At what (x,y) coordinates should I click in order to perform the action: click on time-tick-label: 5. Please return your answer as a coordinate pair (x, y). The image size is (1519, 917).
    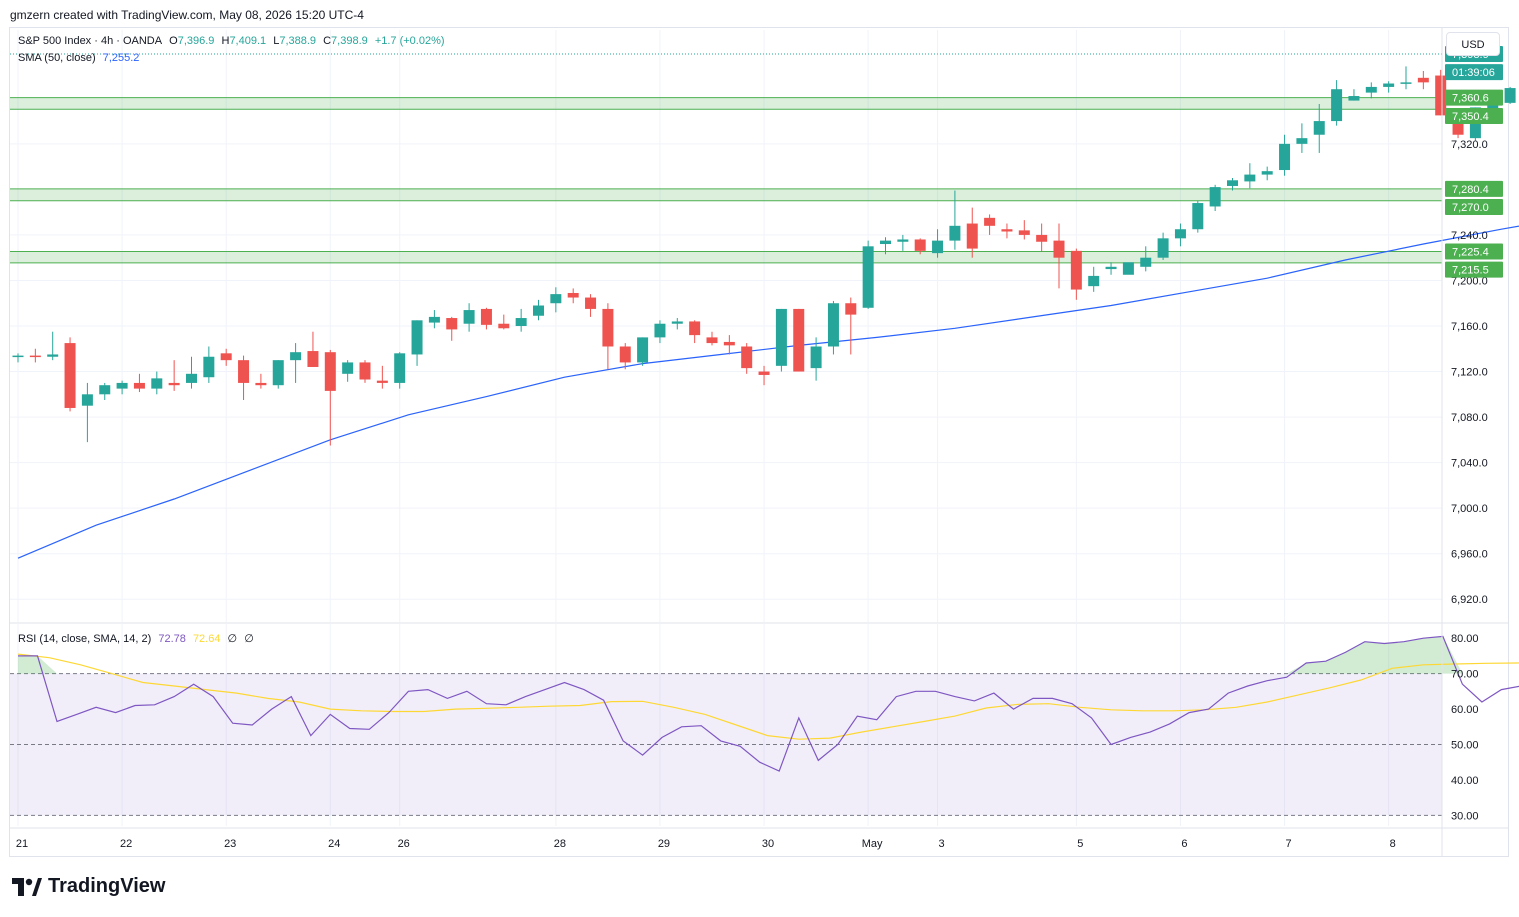
    Looking at the image, I should click on (1080, 844).